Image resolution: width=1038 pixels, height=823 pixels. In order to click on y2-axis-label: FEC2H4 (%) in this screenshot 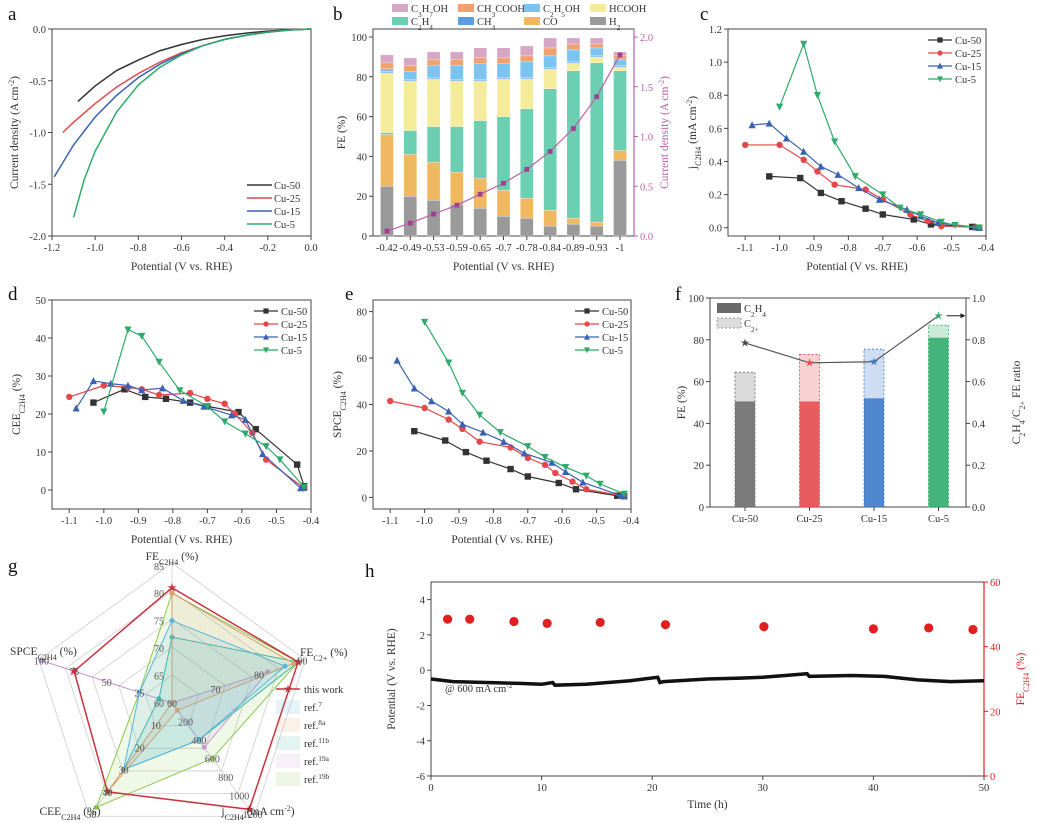, I will do `click(1023, 678)`.